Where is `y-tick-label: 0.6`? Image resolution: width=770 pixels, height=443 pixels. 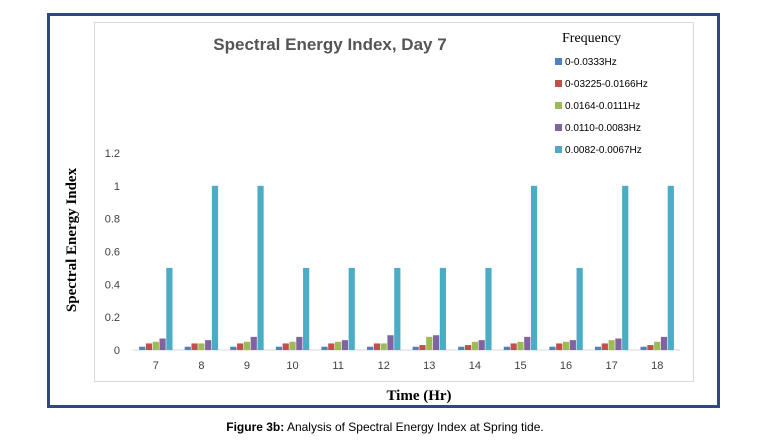
y-tick-label: 0.6 is located at coordinates (112, 253).